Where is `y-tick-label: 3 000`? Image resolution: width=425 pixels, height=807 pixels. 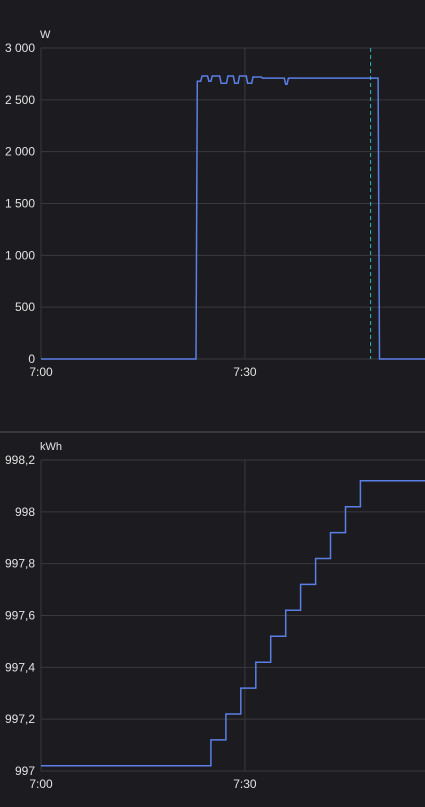
y-tick-label: 3 000 is located at coordinates (20, 48).